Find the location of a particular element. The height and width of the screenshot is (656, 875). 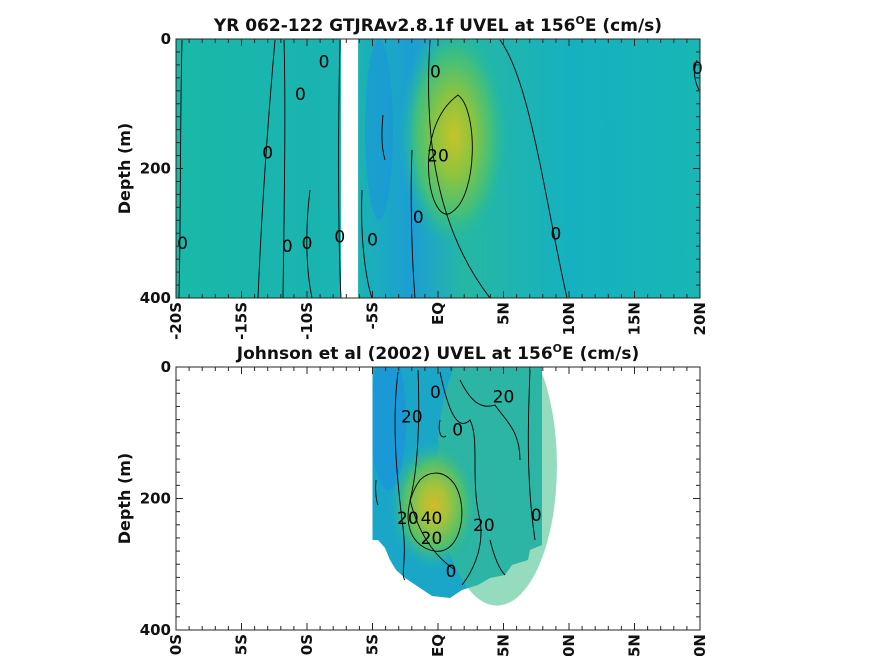

jet-core is located at coordinates (453, 145).